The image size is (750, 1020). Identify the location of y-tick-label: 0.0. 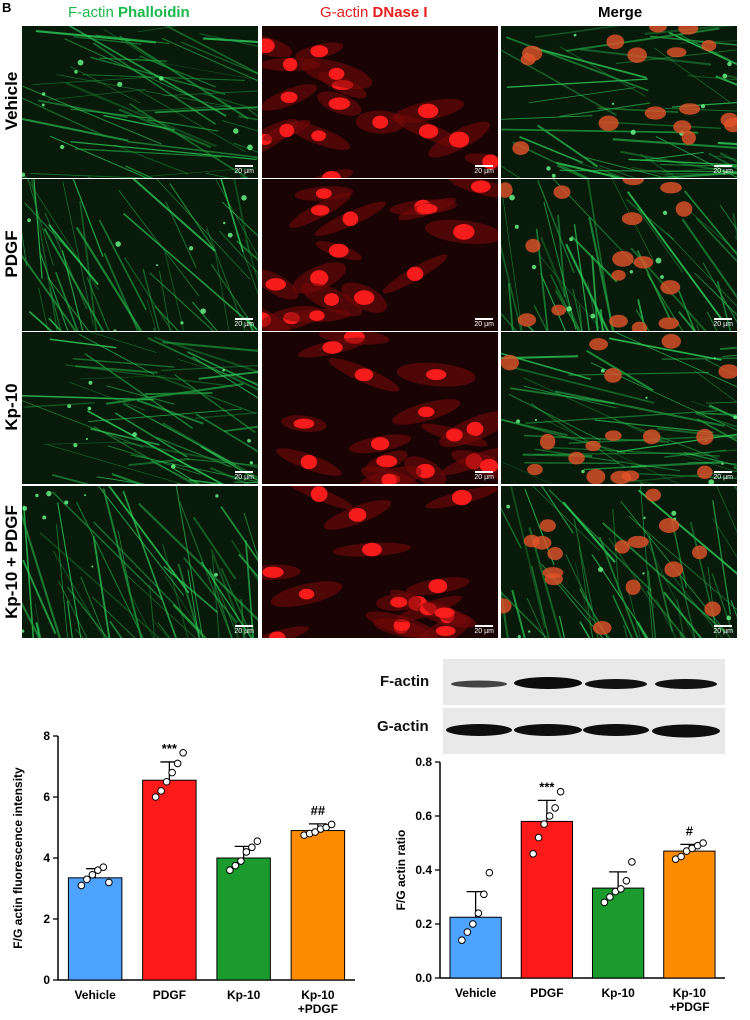
(423, 978).